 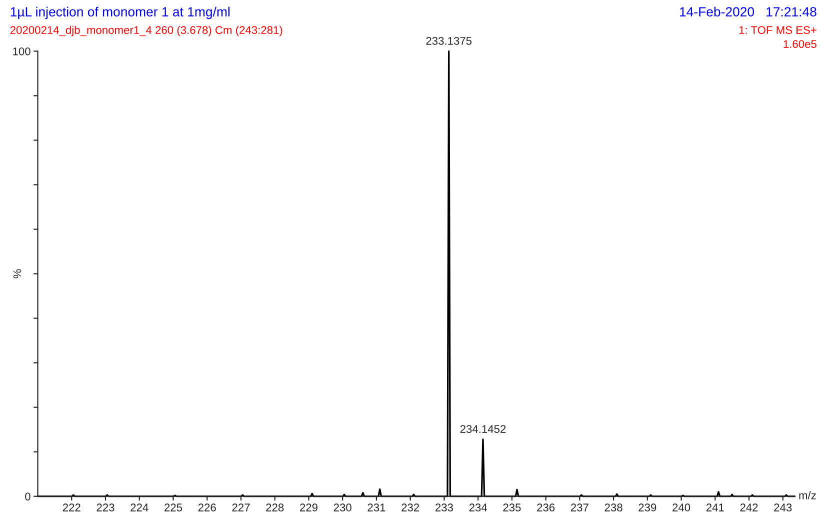 I want to click on x-tick-label: 231, so click(x=377, y=508).